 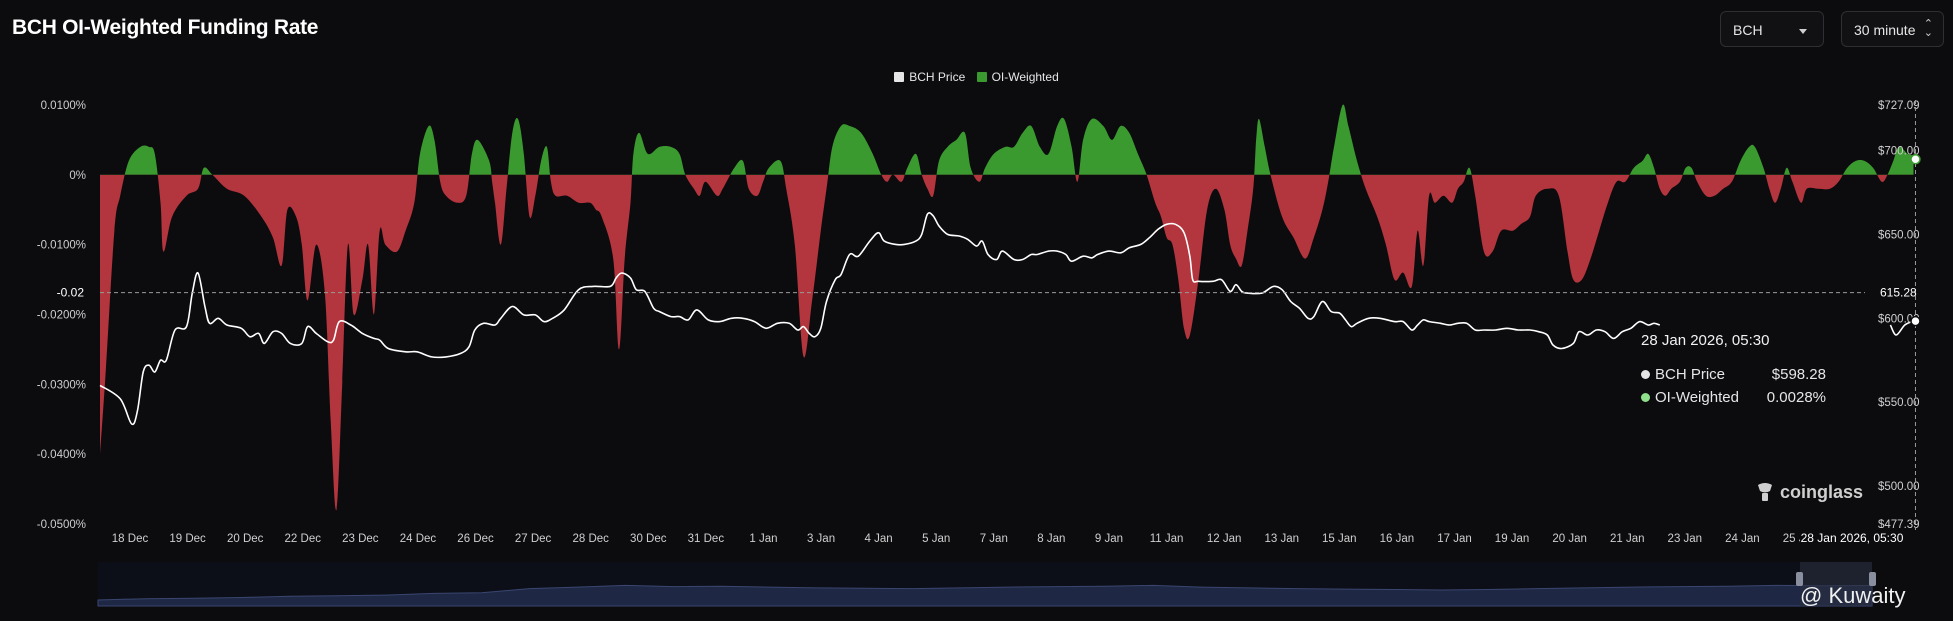 I want to click on x-axis-tick-label: 20 Dec, so click(x=245, y=539).